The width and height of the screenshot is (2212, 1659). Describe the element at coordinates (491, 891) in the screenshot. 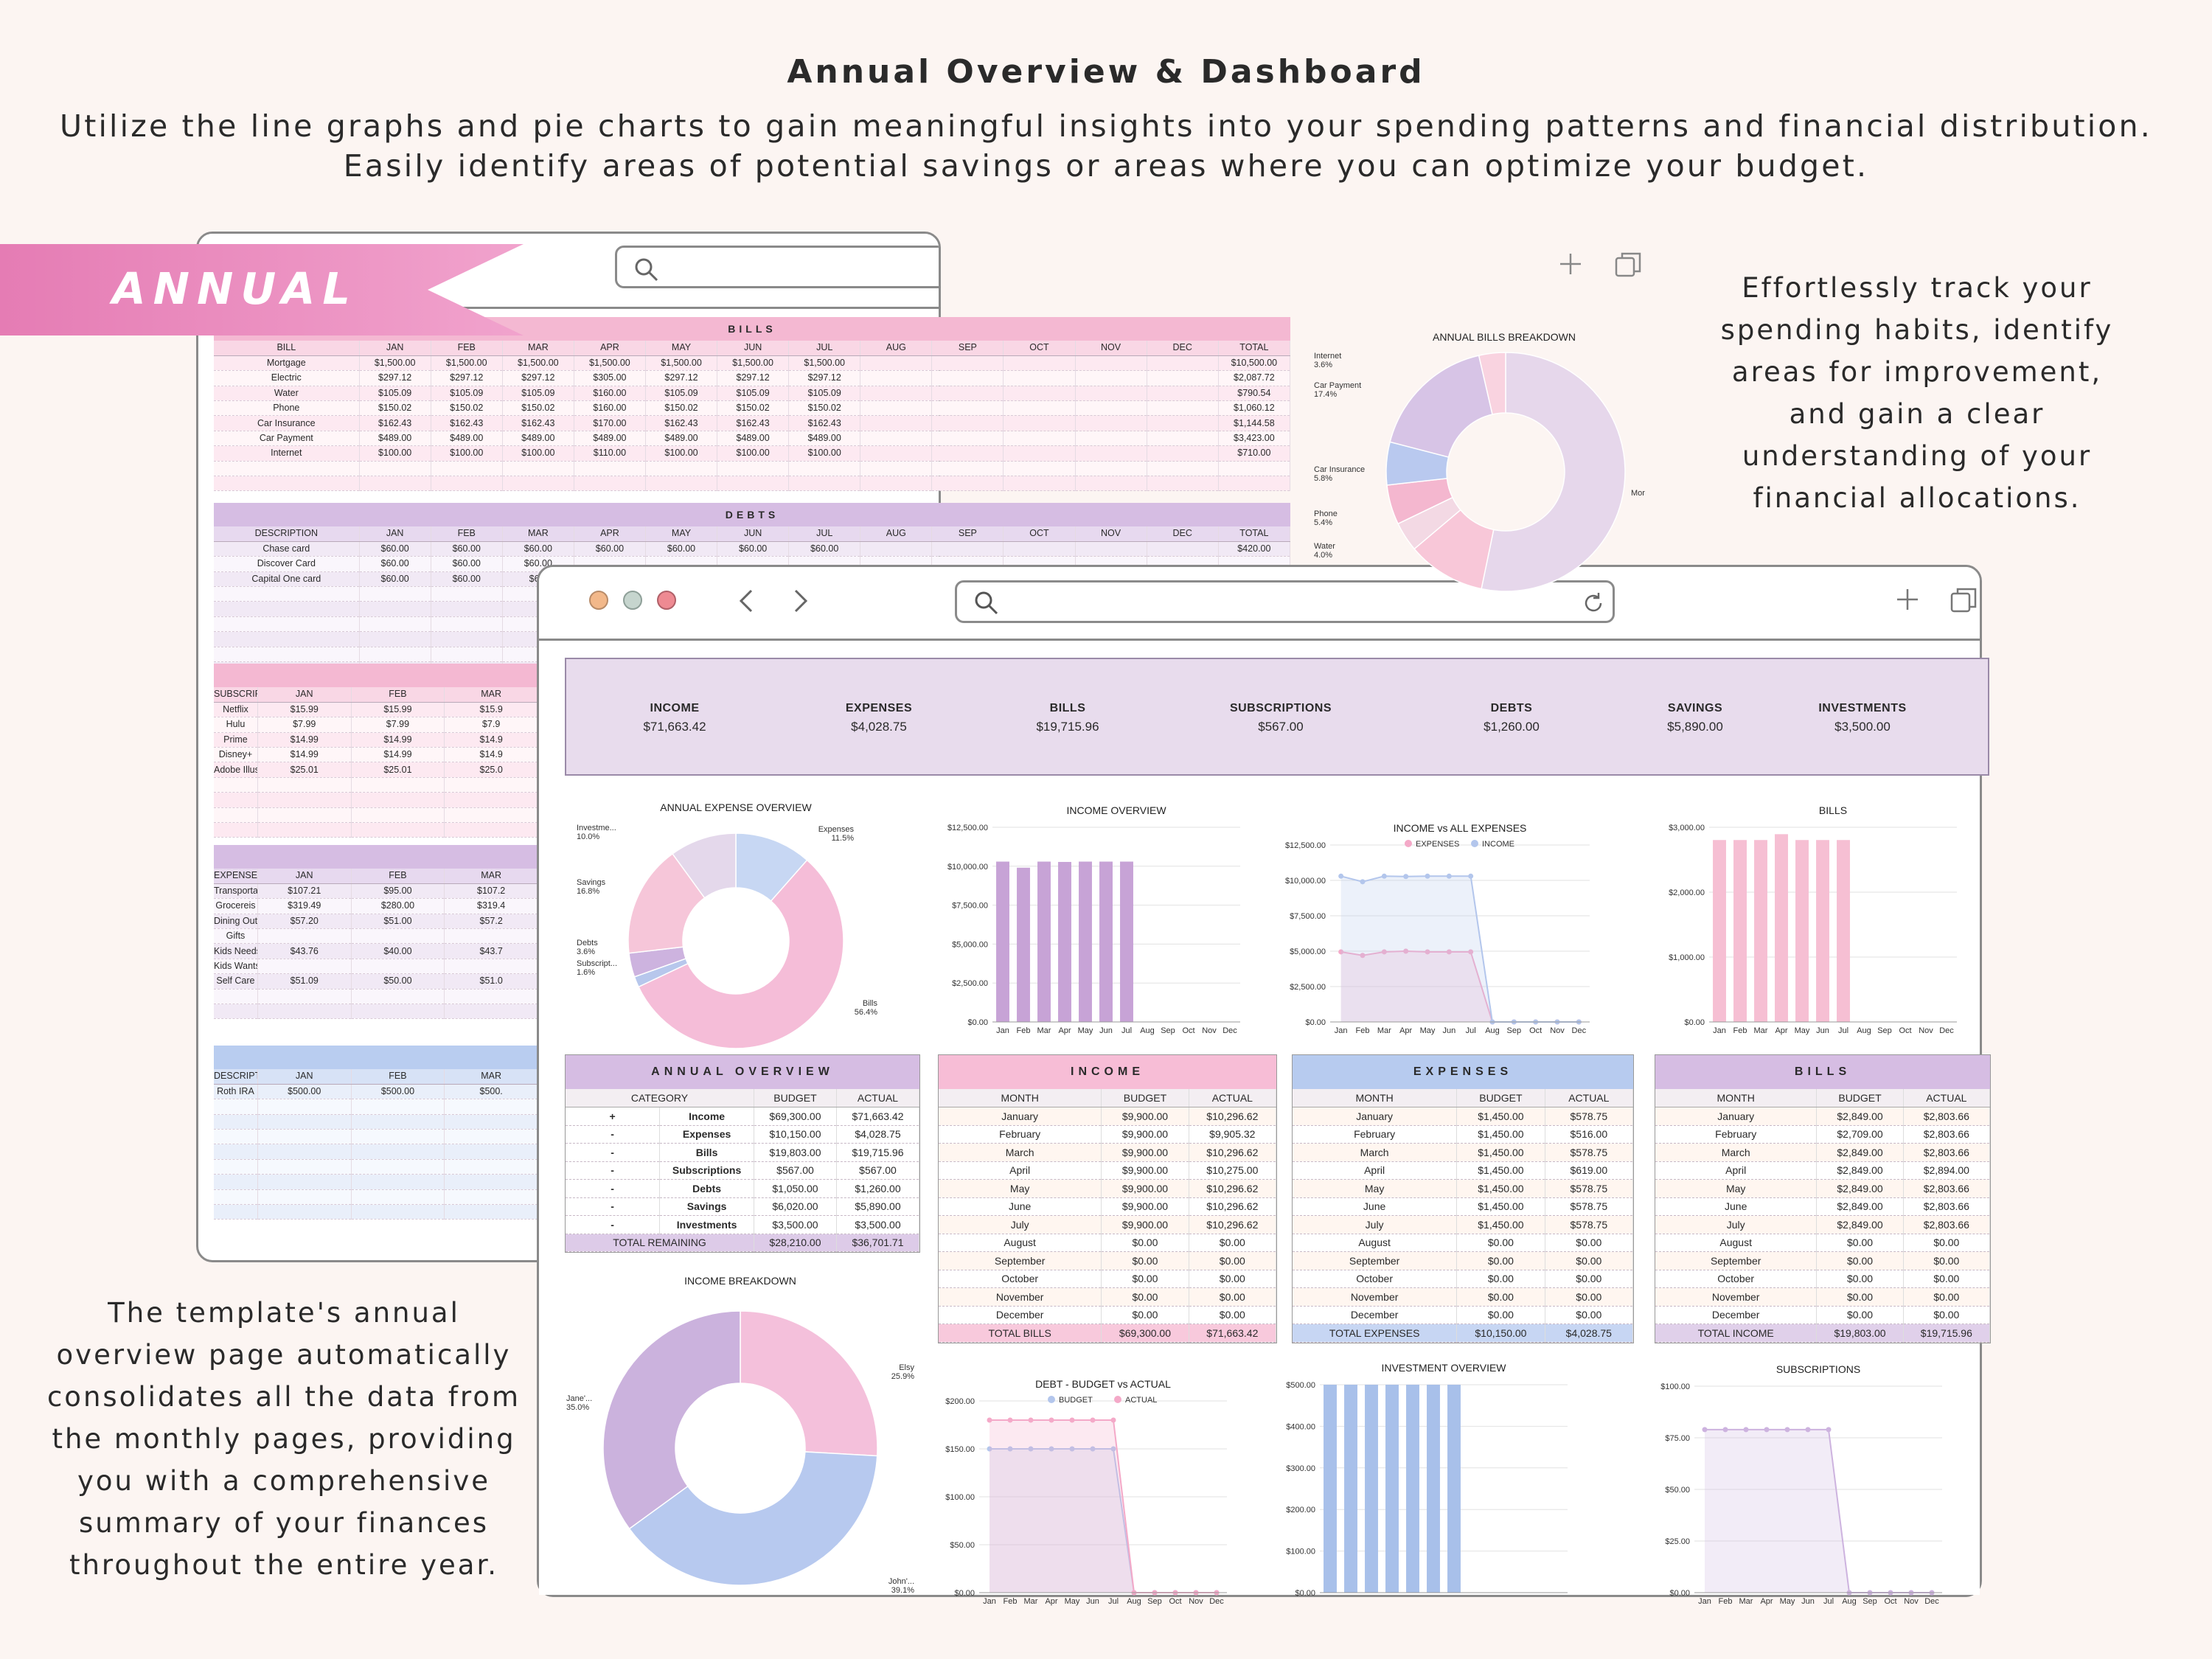

I see `sheet-cell: $107.2` at that location.